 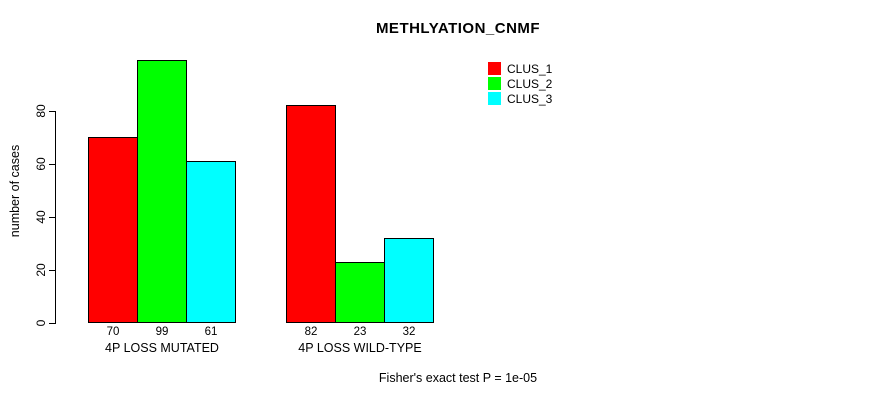 I want to click on bar-value-label: 99, so click(x=162, y=332).